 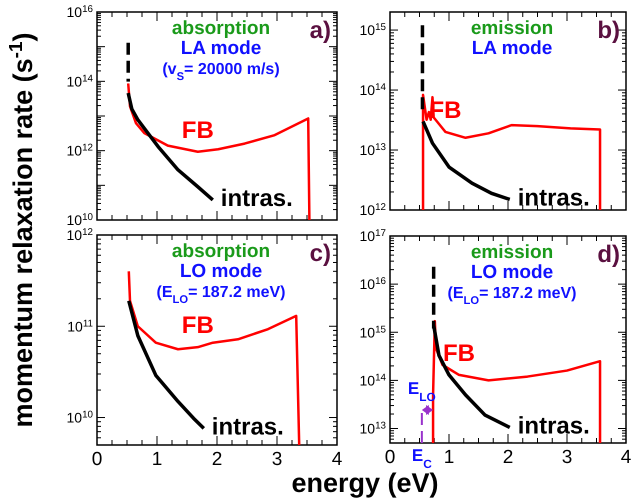 What do you see at coordinates (608, 30) in the screenshot?
I see `annotation: b)` at bounding box center [608, 30].